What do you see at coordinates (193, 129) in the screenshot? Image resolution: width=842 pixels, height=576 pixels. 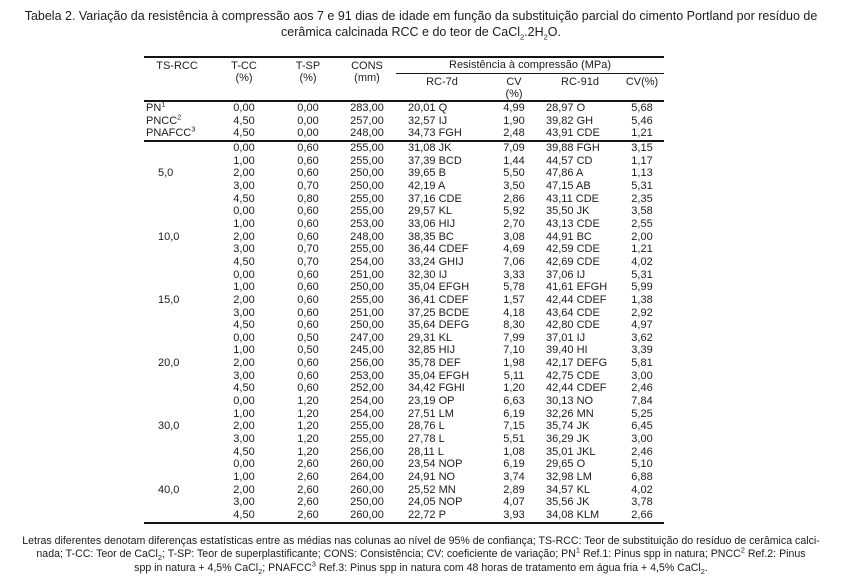 I see `sup-text: 3` at bounding box center [193, 129].